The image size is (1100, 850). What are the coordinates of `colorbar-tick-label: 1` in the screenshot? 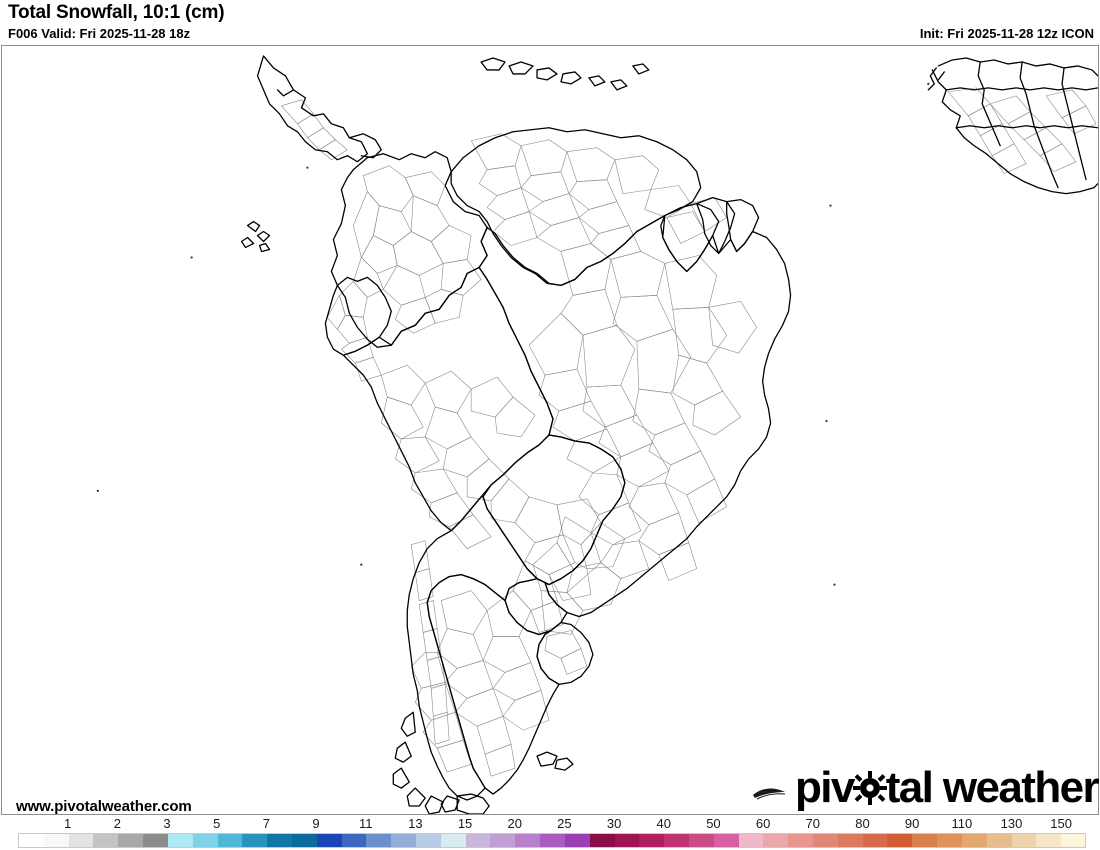 It's located at (68, 823).